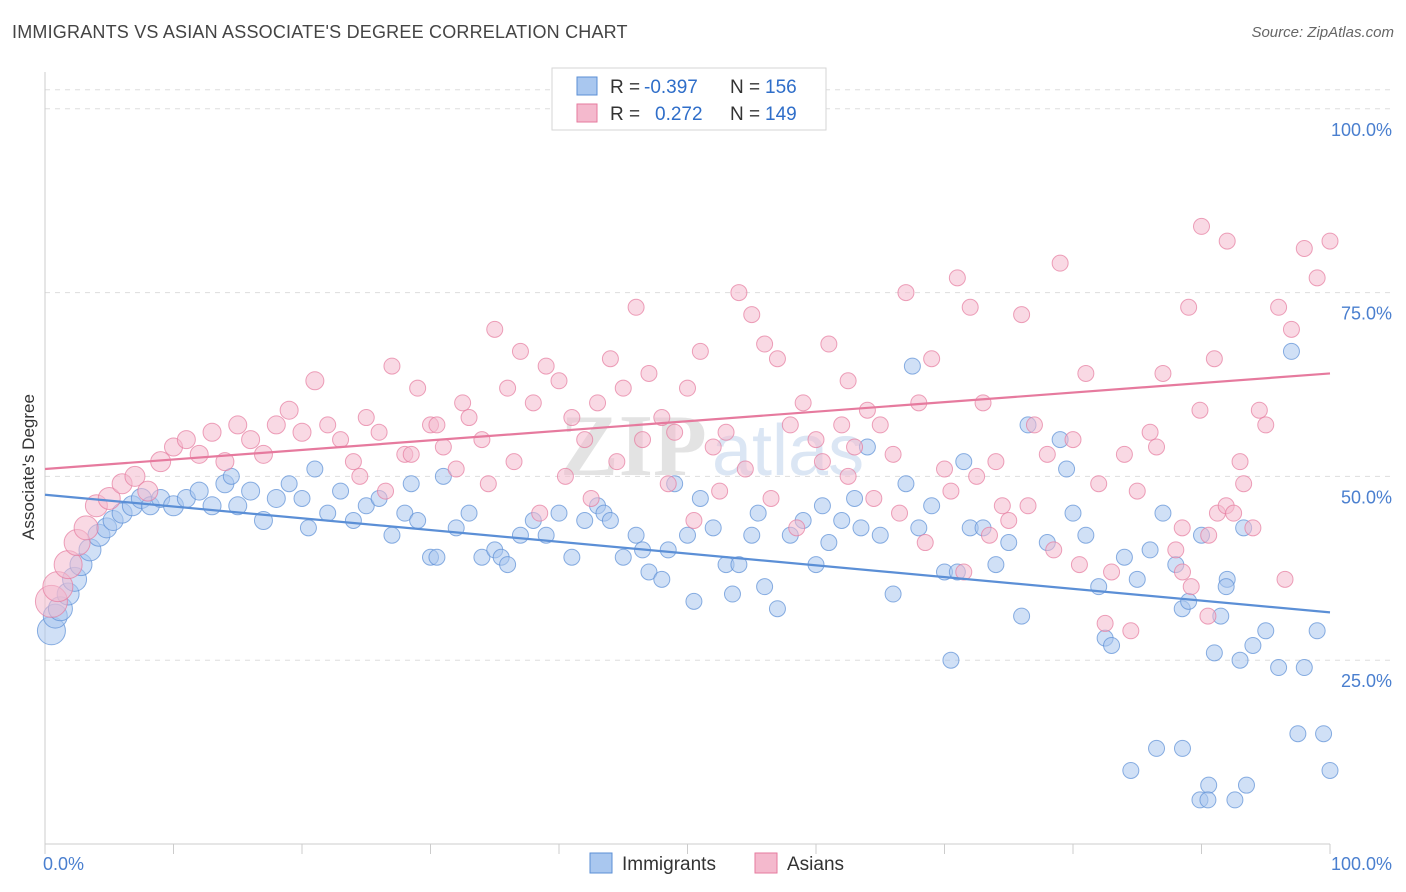 The image size is (1406, 892). I want to click on legend-bottom: Immigrants Asians, so click(716, 863).